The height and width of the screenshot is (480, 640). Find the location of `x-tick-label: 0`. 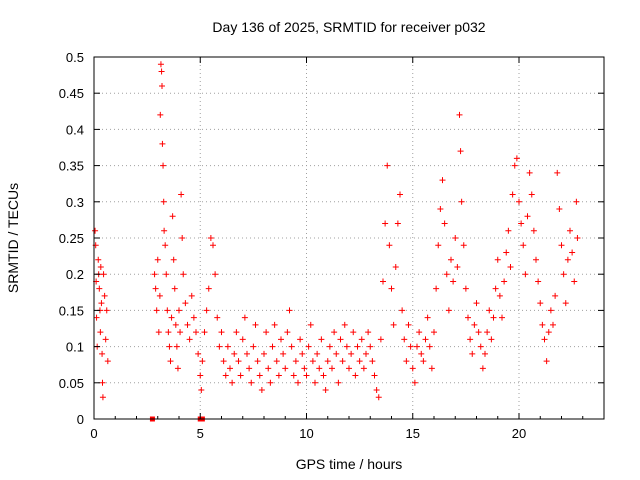

x-tick-label: 0 is located at coordinates (93, 433).